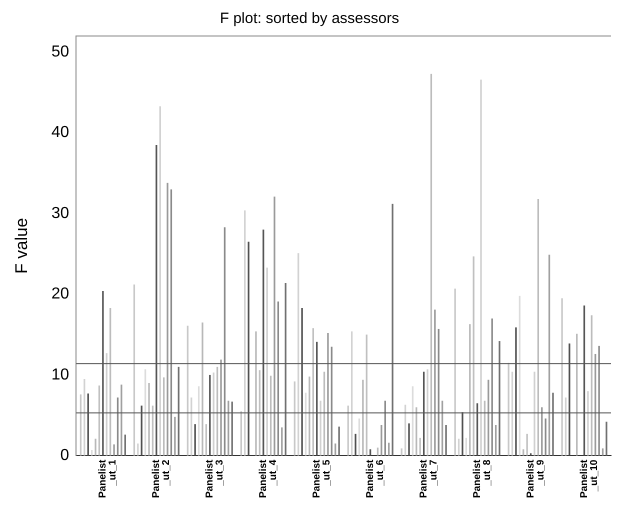 Image resolution: width=623 pixels, height=510 pixels. Describe the element at coordinates (108, 478) in the screenshot. I see `x-tick-label: Panelist_ut_1` at that location.